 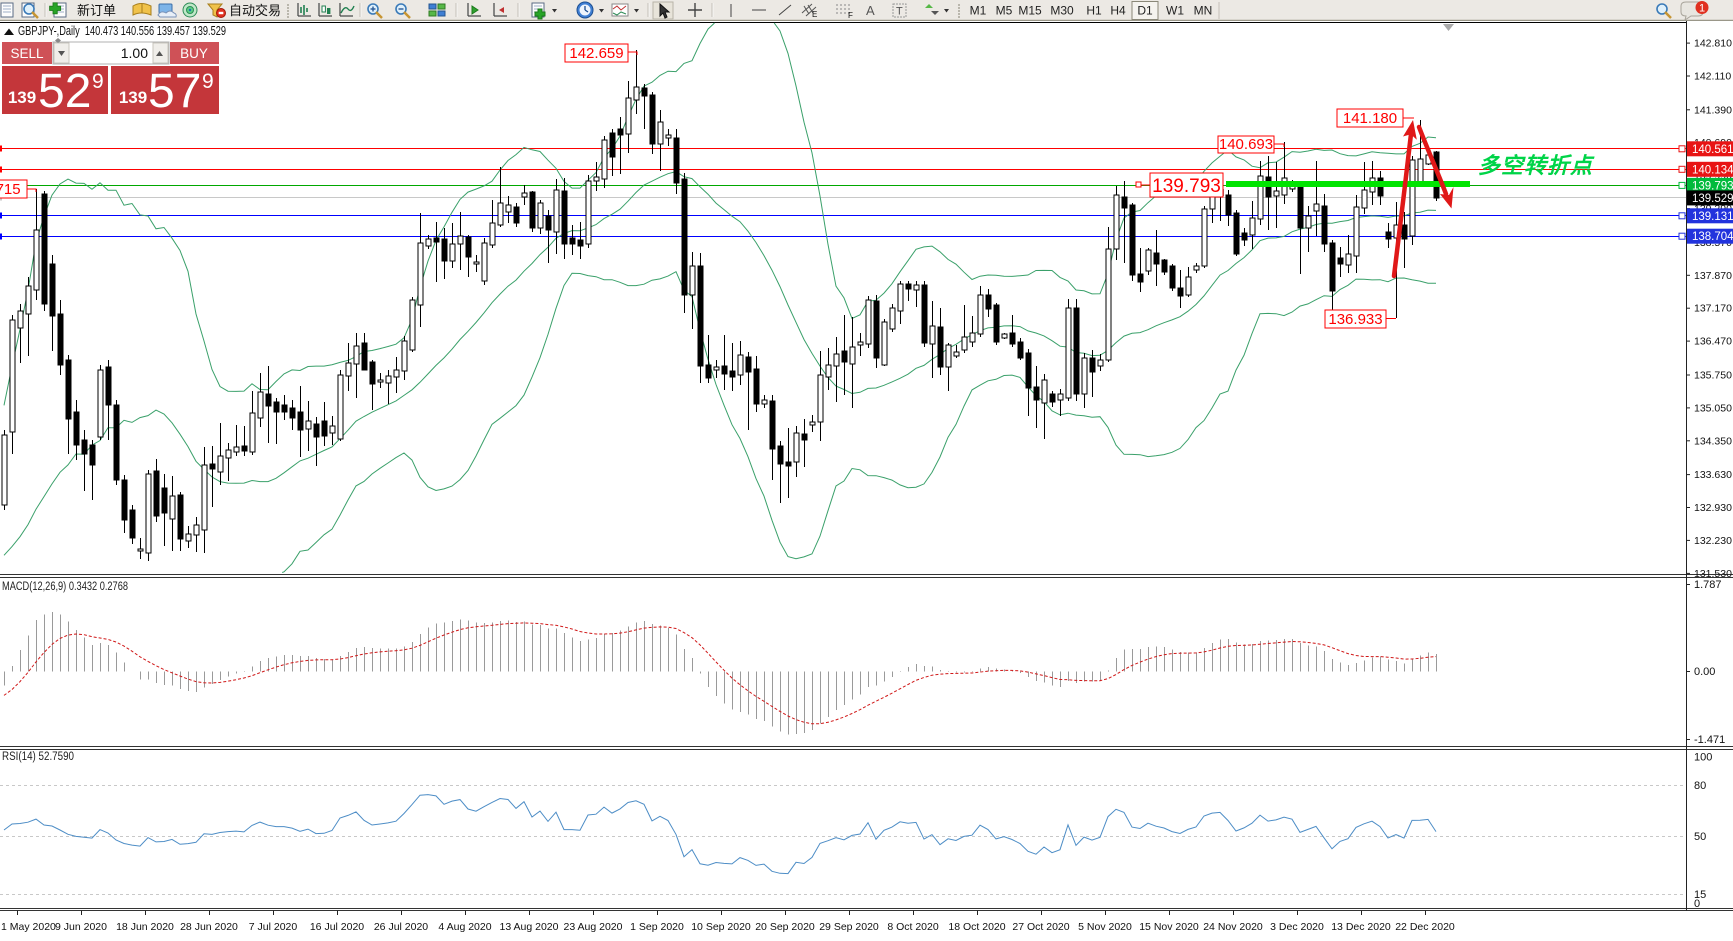 I want to click on svg-text: 26 Jul 2020, so click(x=401, y=927).